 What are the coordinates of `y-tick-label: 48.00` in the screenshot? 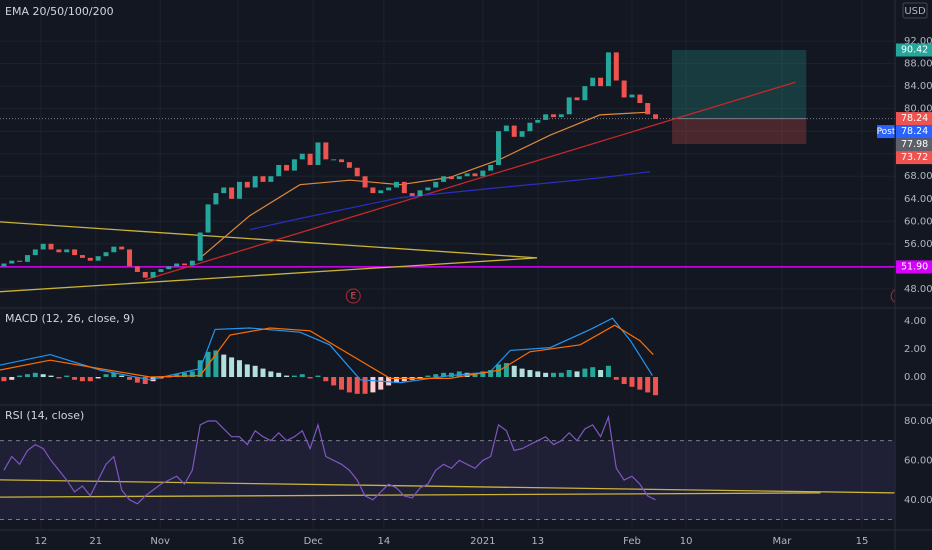 It's located at (918, 289).